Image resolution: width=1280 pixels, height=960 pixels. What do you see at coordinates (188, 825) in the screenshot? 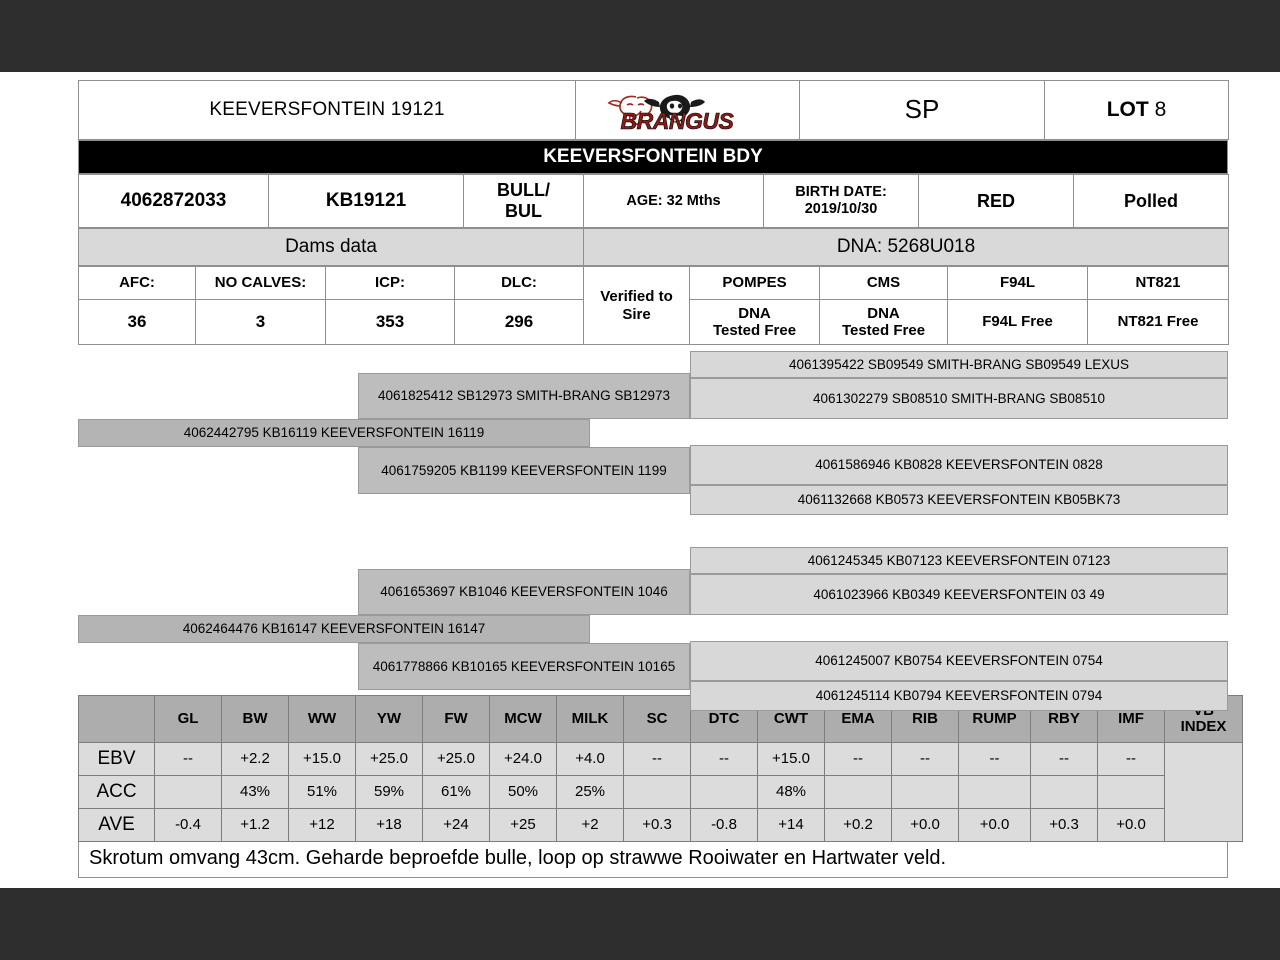
I see `ave-value: -0.4` at bounding box center [188, 825].